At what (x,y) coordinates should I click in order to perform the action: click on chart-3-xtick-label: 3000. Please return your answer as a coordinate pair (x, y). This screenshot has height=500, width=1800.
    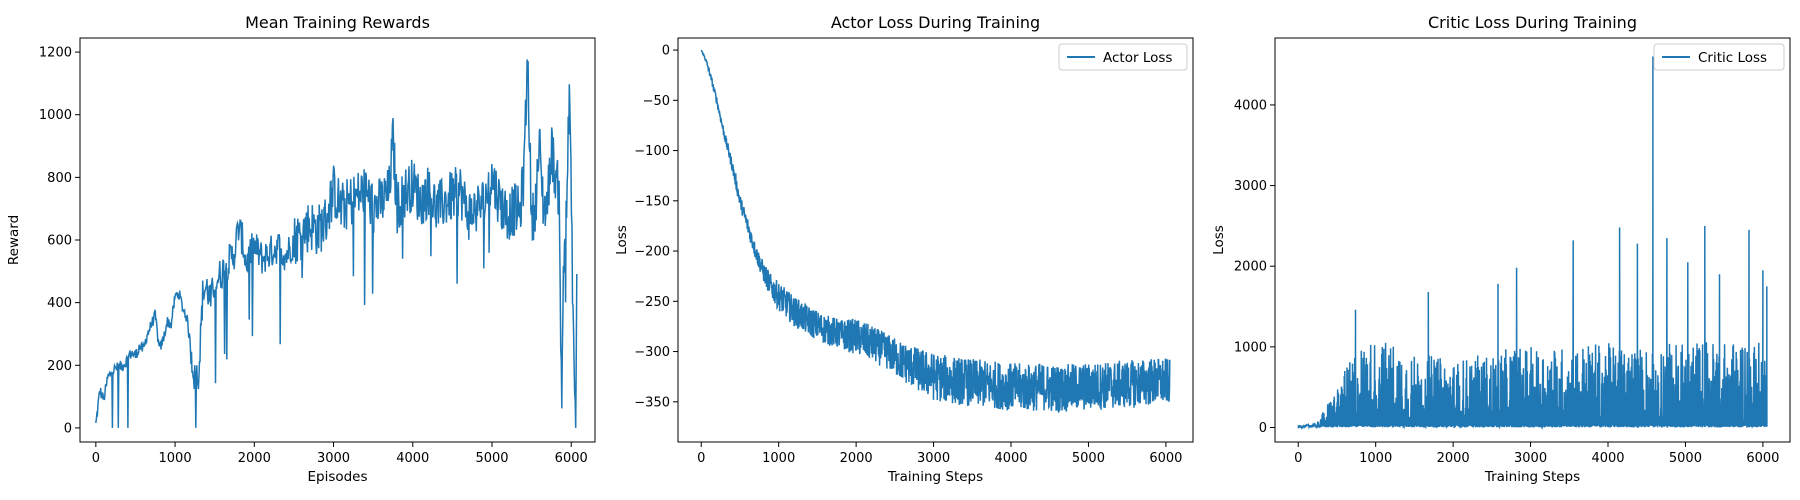
    Looking at the image, I should click on (1530, 458).